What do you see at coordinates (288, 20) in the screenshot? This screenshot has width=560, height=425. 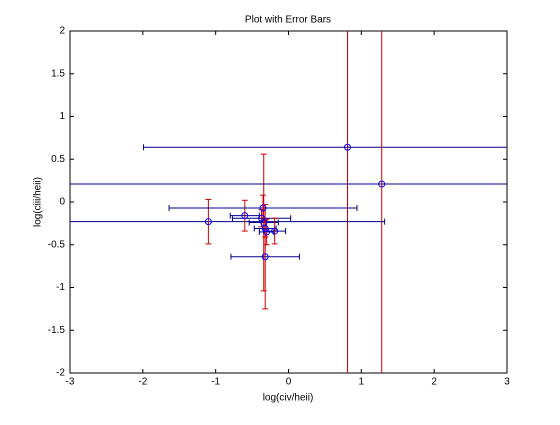 I see `chart-title: Plot with Error Bars` at bounding box center [288, 20].